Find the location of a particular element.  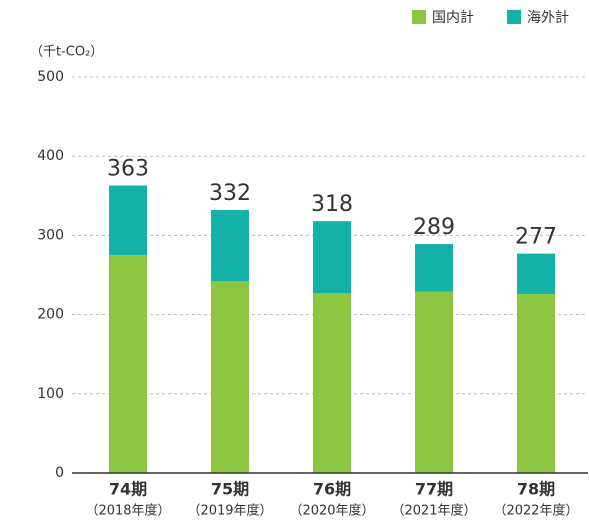

legend-label: 海外計 is located at coordinates (548, 18).